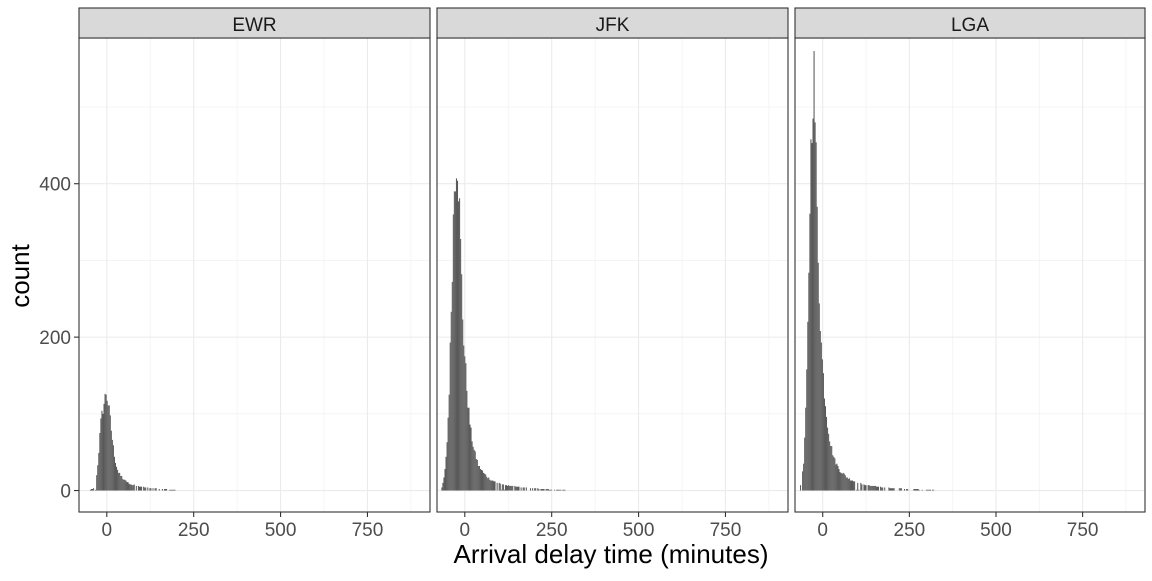  Describe the element at coordinates (132, 442) in the screenshot. I see `histogram-bars-ewr` at that location.